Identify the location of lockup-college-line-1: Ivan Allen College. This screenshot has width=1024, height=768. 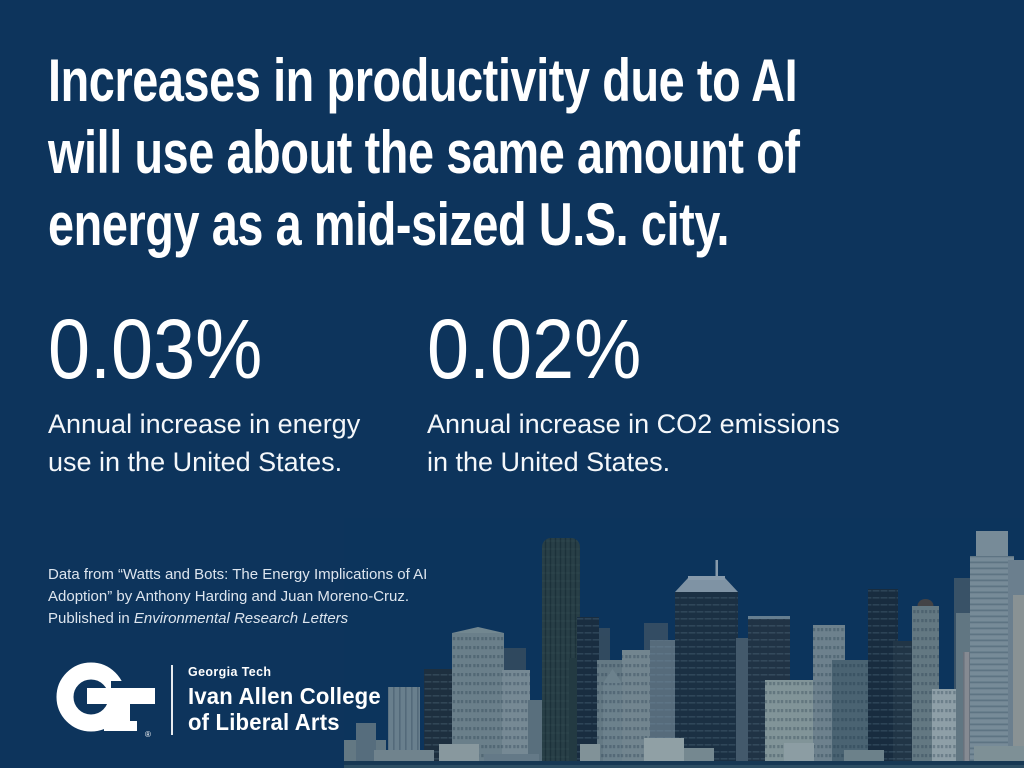
(284, 695).